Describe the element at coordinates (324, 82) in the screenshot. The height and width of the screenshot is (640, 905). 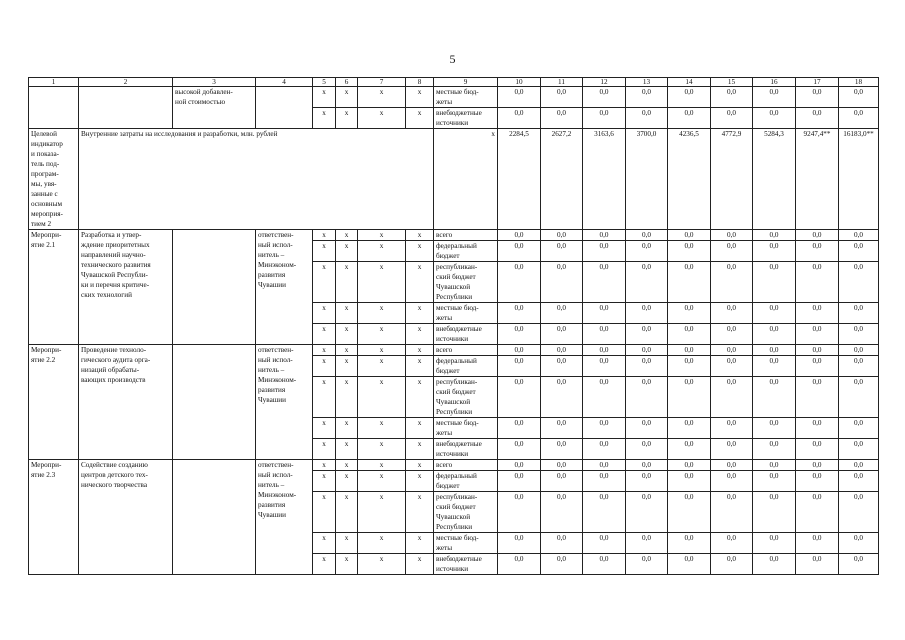
I see `column-number-header: 5` at that location.